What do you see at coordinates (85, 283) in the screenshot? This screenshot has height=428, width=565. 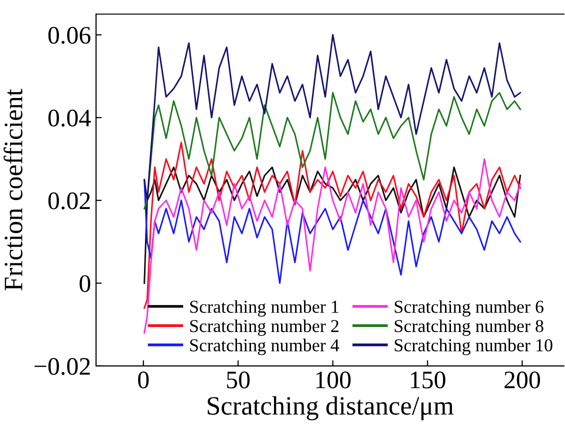 I see `y-tick-label: 0` at bounding box center [85, 283].